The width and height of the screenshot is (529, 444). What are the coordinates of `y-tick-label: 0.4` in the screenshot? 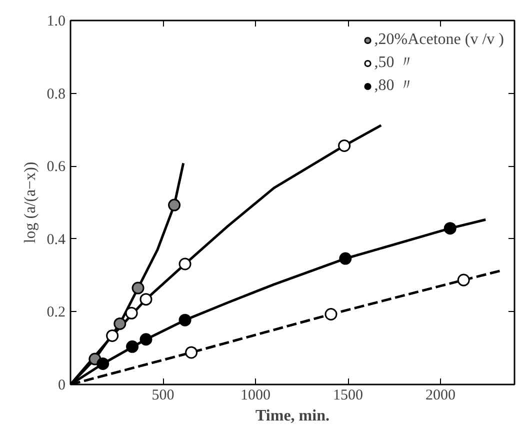 It's located at (56, 240).